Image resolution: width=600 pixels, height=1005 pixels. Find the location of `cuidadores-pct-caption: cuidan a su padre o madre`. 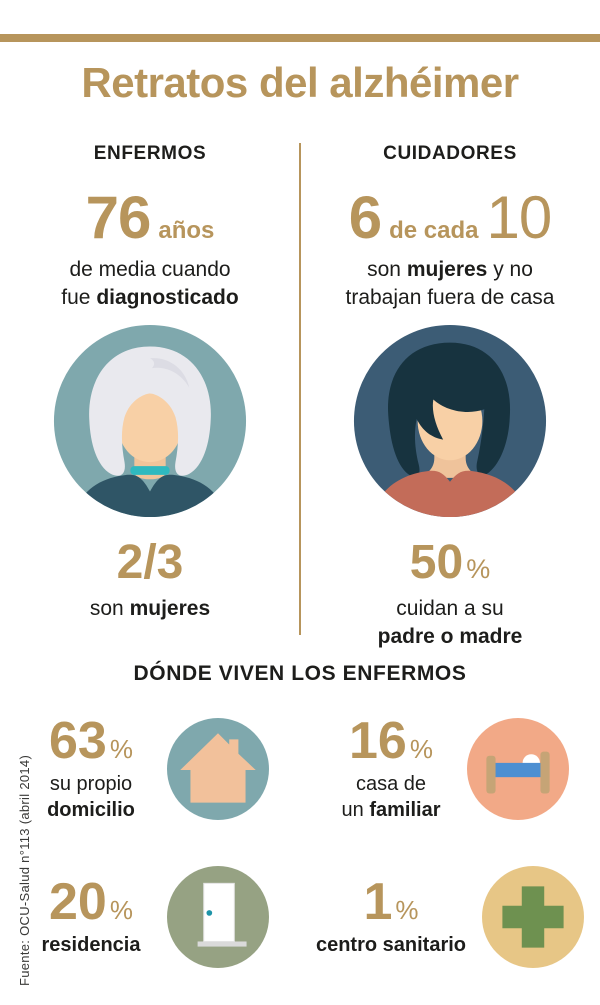

cuidadores-pct-caption: cuidan a su padre o madre is located at coordinates (450, 622).